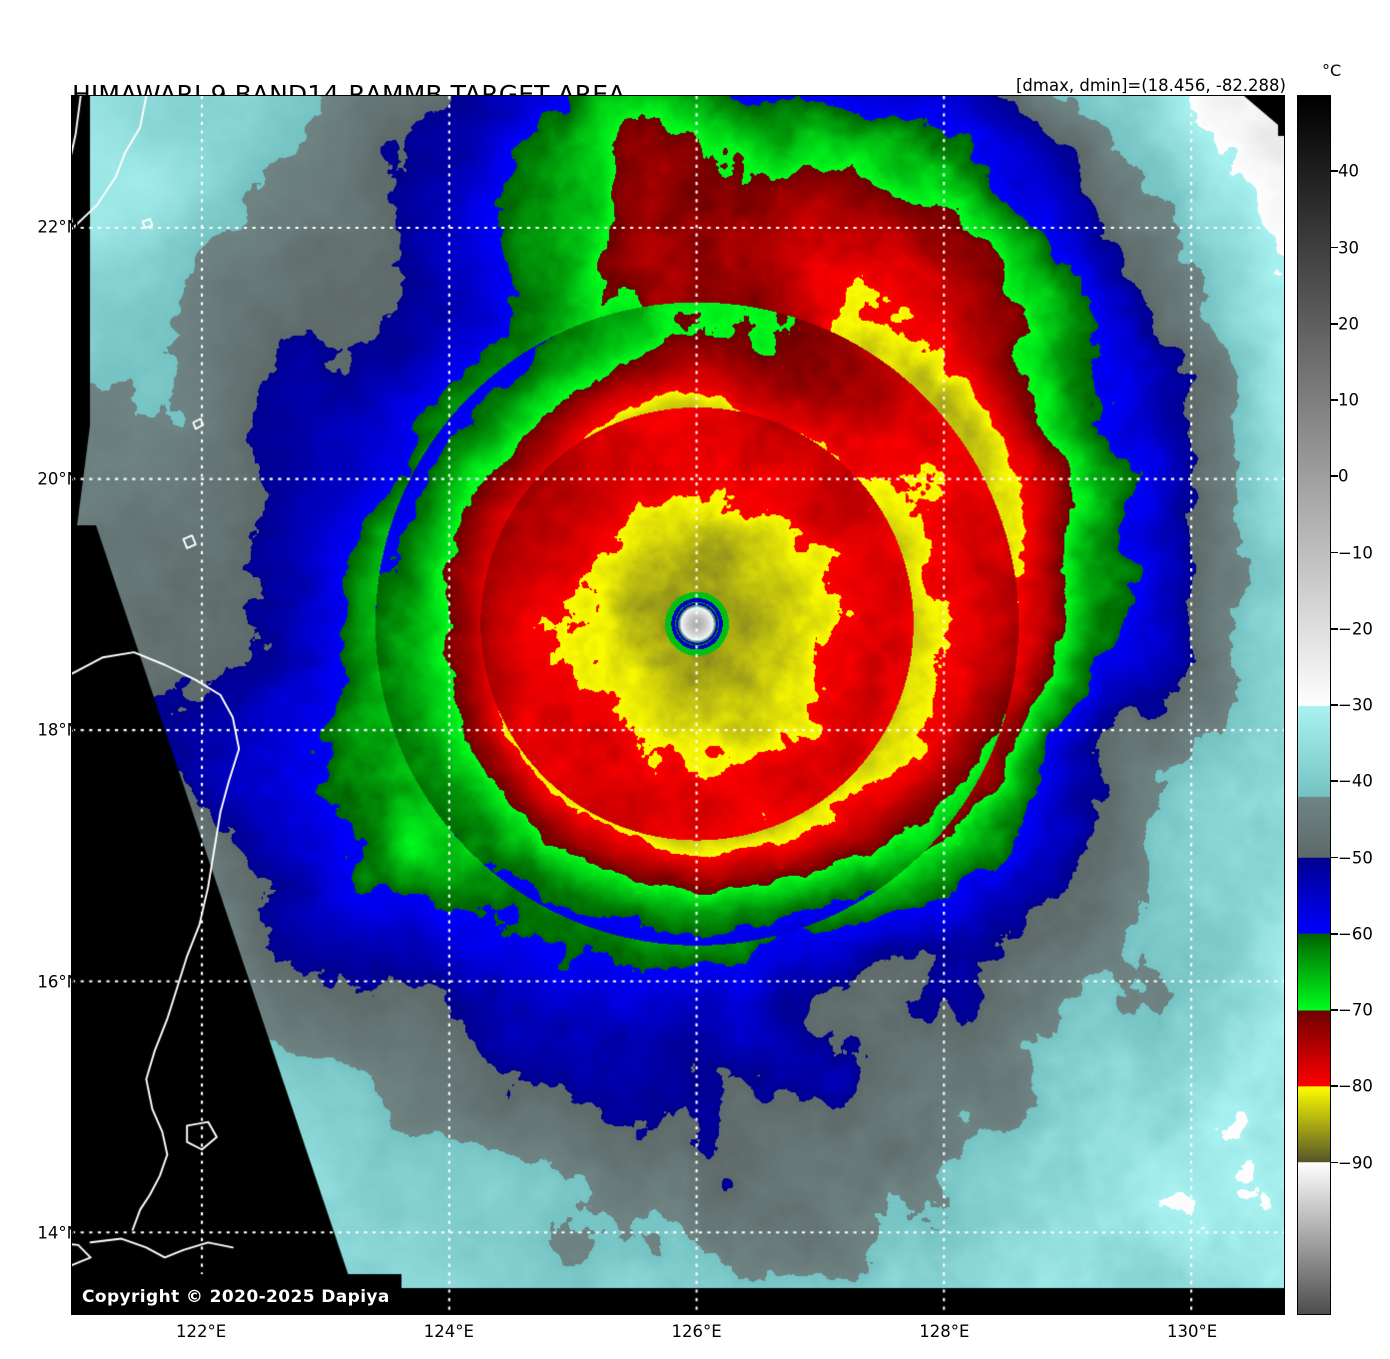 The width and height of the screenshot is (1390, 1359). What do you see at coordinates (58, 479) in the screenshot?
I see `y-tick-label: 20°N` at bounding box center [58, 479].